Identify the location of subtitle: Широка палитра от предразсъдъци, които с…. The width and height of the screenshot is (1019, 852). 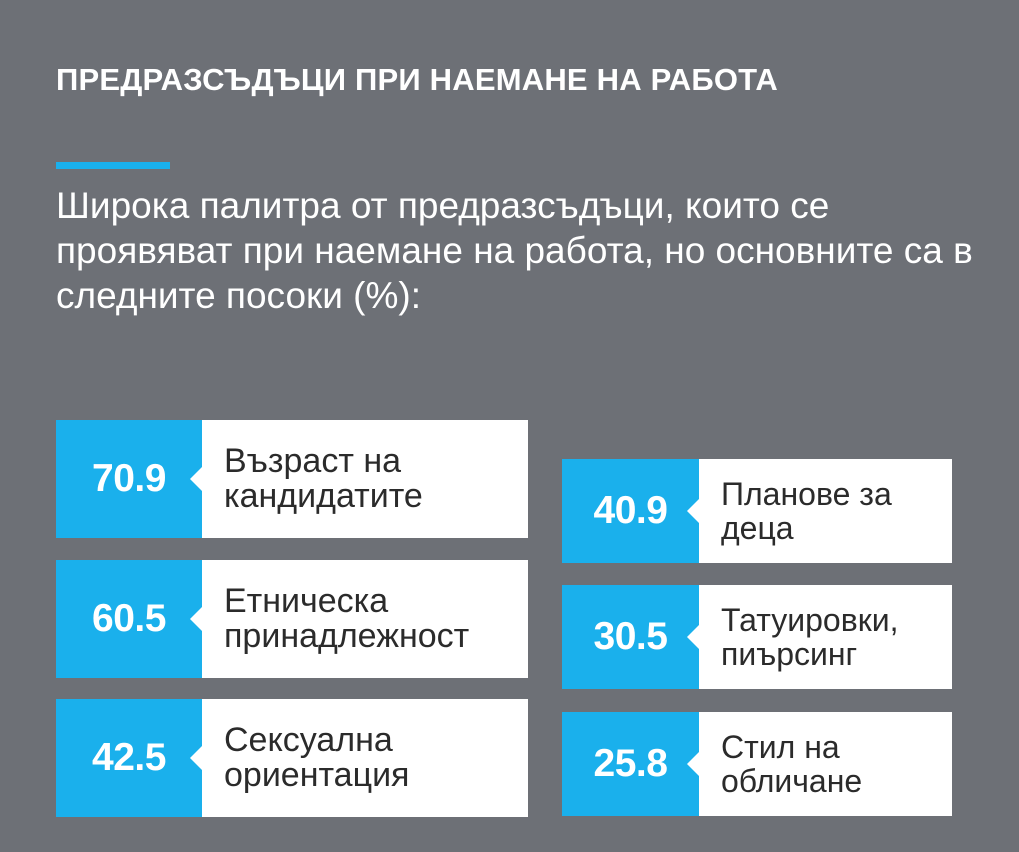
(514, 250).